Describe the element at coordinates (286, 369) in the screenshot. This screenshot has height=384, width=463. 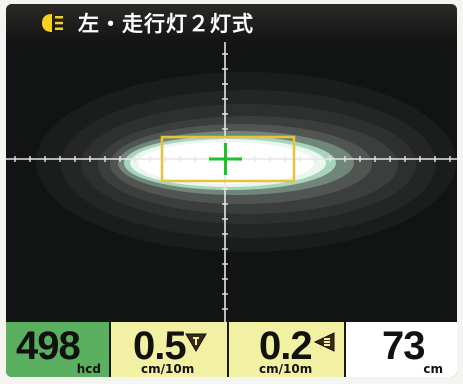
I see `horizontal-angle-unit: cm/10m` at that location.